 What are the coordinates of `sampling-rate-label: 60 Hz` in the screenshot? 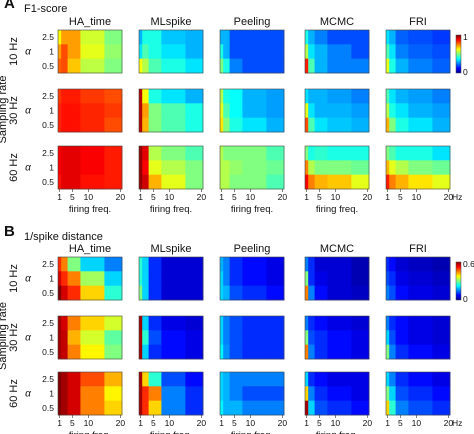 It's located at (14, 167).